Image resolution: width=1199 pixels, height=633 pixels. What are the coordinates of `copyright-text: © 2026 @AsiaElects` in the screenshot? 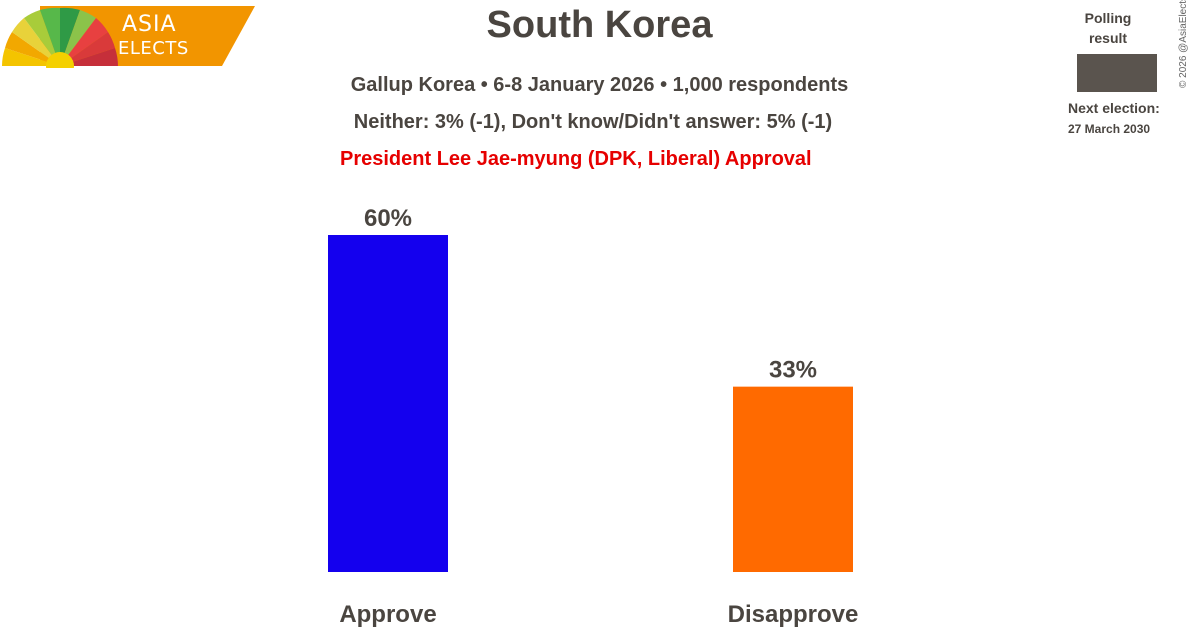 It's located at (1183, 44).